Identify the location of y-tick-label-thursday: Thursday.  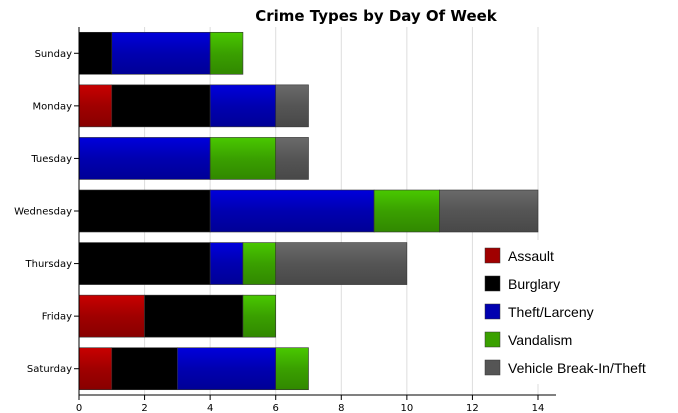
(49, 264).